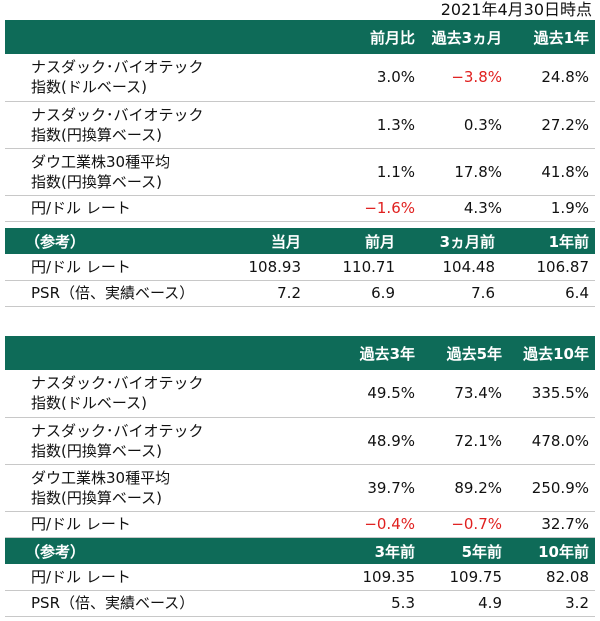 Image resolution: width=600 pixels, height=621 pixels. I want to click on value-cell: −3.8%, so click(476, 77).